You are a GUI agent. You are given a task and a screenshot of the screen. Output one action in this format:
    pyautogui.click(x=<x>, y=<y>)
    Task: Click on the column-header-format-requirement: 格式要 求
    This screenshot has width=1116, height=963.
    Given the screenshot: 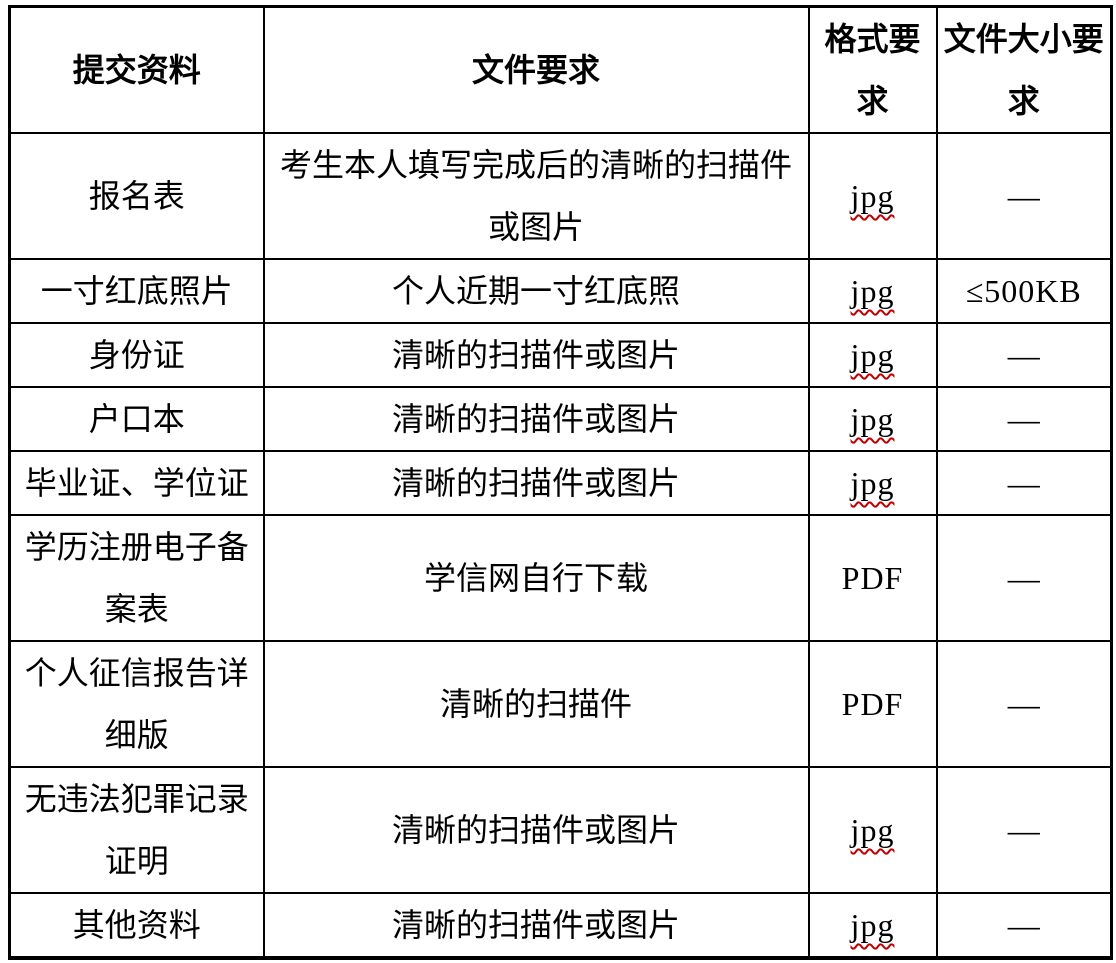 What is the action you would take?
    pyautogui.click(x=872, y=69)
    